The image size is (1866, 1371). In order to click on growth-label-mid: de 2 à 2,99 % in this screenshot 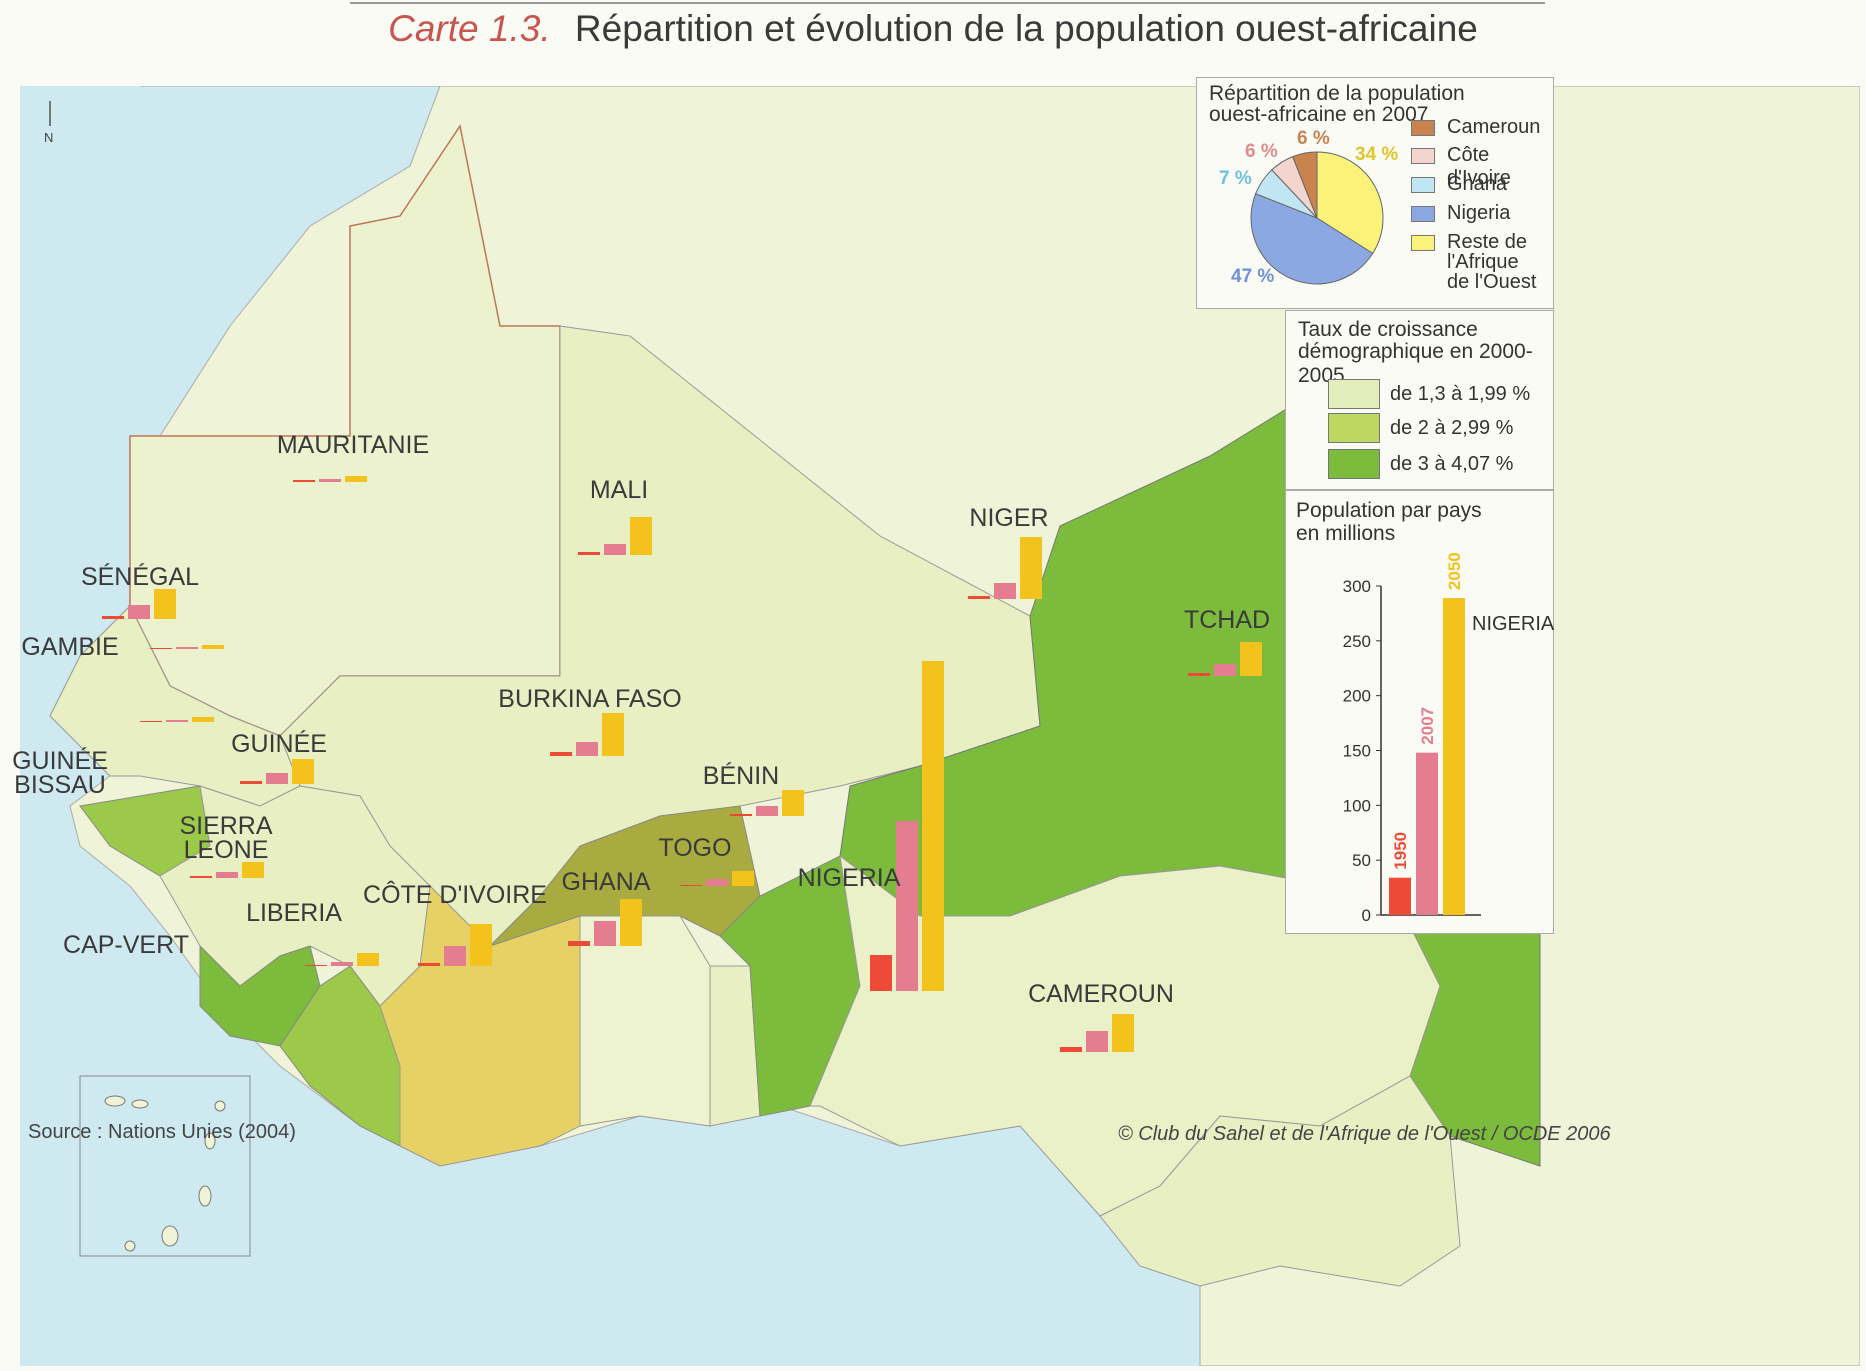, I will do `click(1452, 428)`.